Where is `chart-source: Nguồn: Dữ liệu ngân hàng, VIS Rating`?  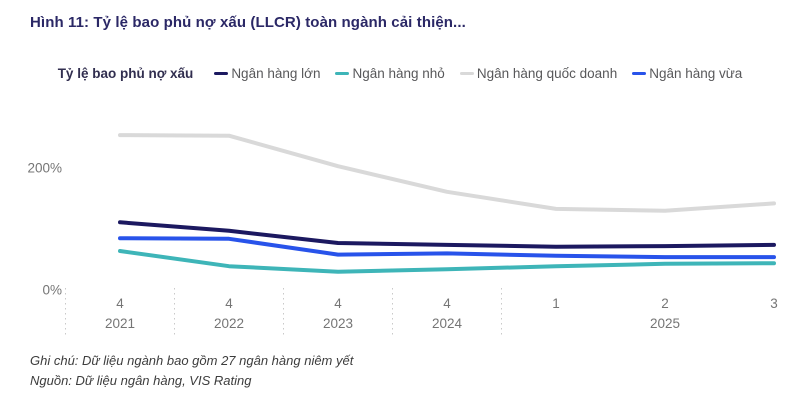
chart-source: Nguồn: Dữ liệu ngân hàng, VIS Rating is located at coordinates (141, 380).